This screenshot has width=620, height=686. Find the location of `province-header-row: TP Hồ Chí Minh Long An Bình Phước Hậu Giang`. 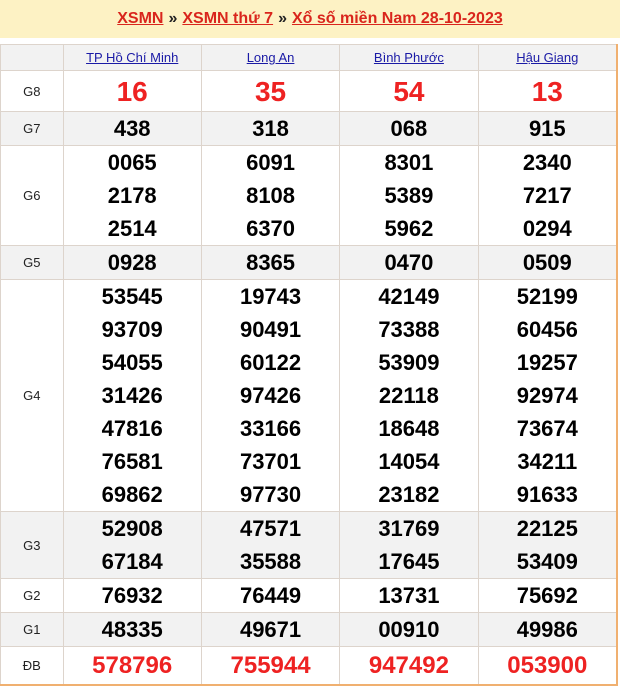

province-header-row: TP Hồ Chí Minh Long An Bình Phước Hậu Giang is located at coordinates (309, 57).